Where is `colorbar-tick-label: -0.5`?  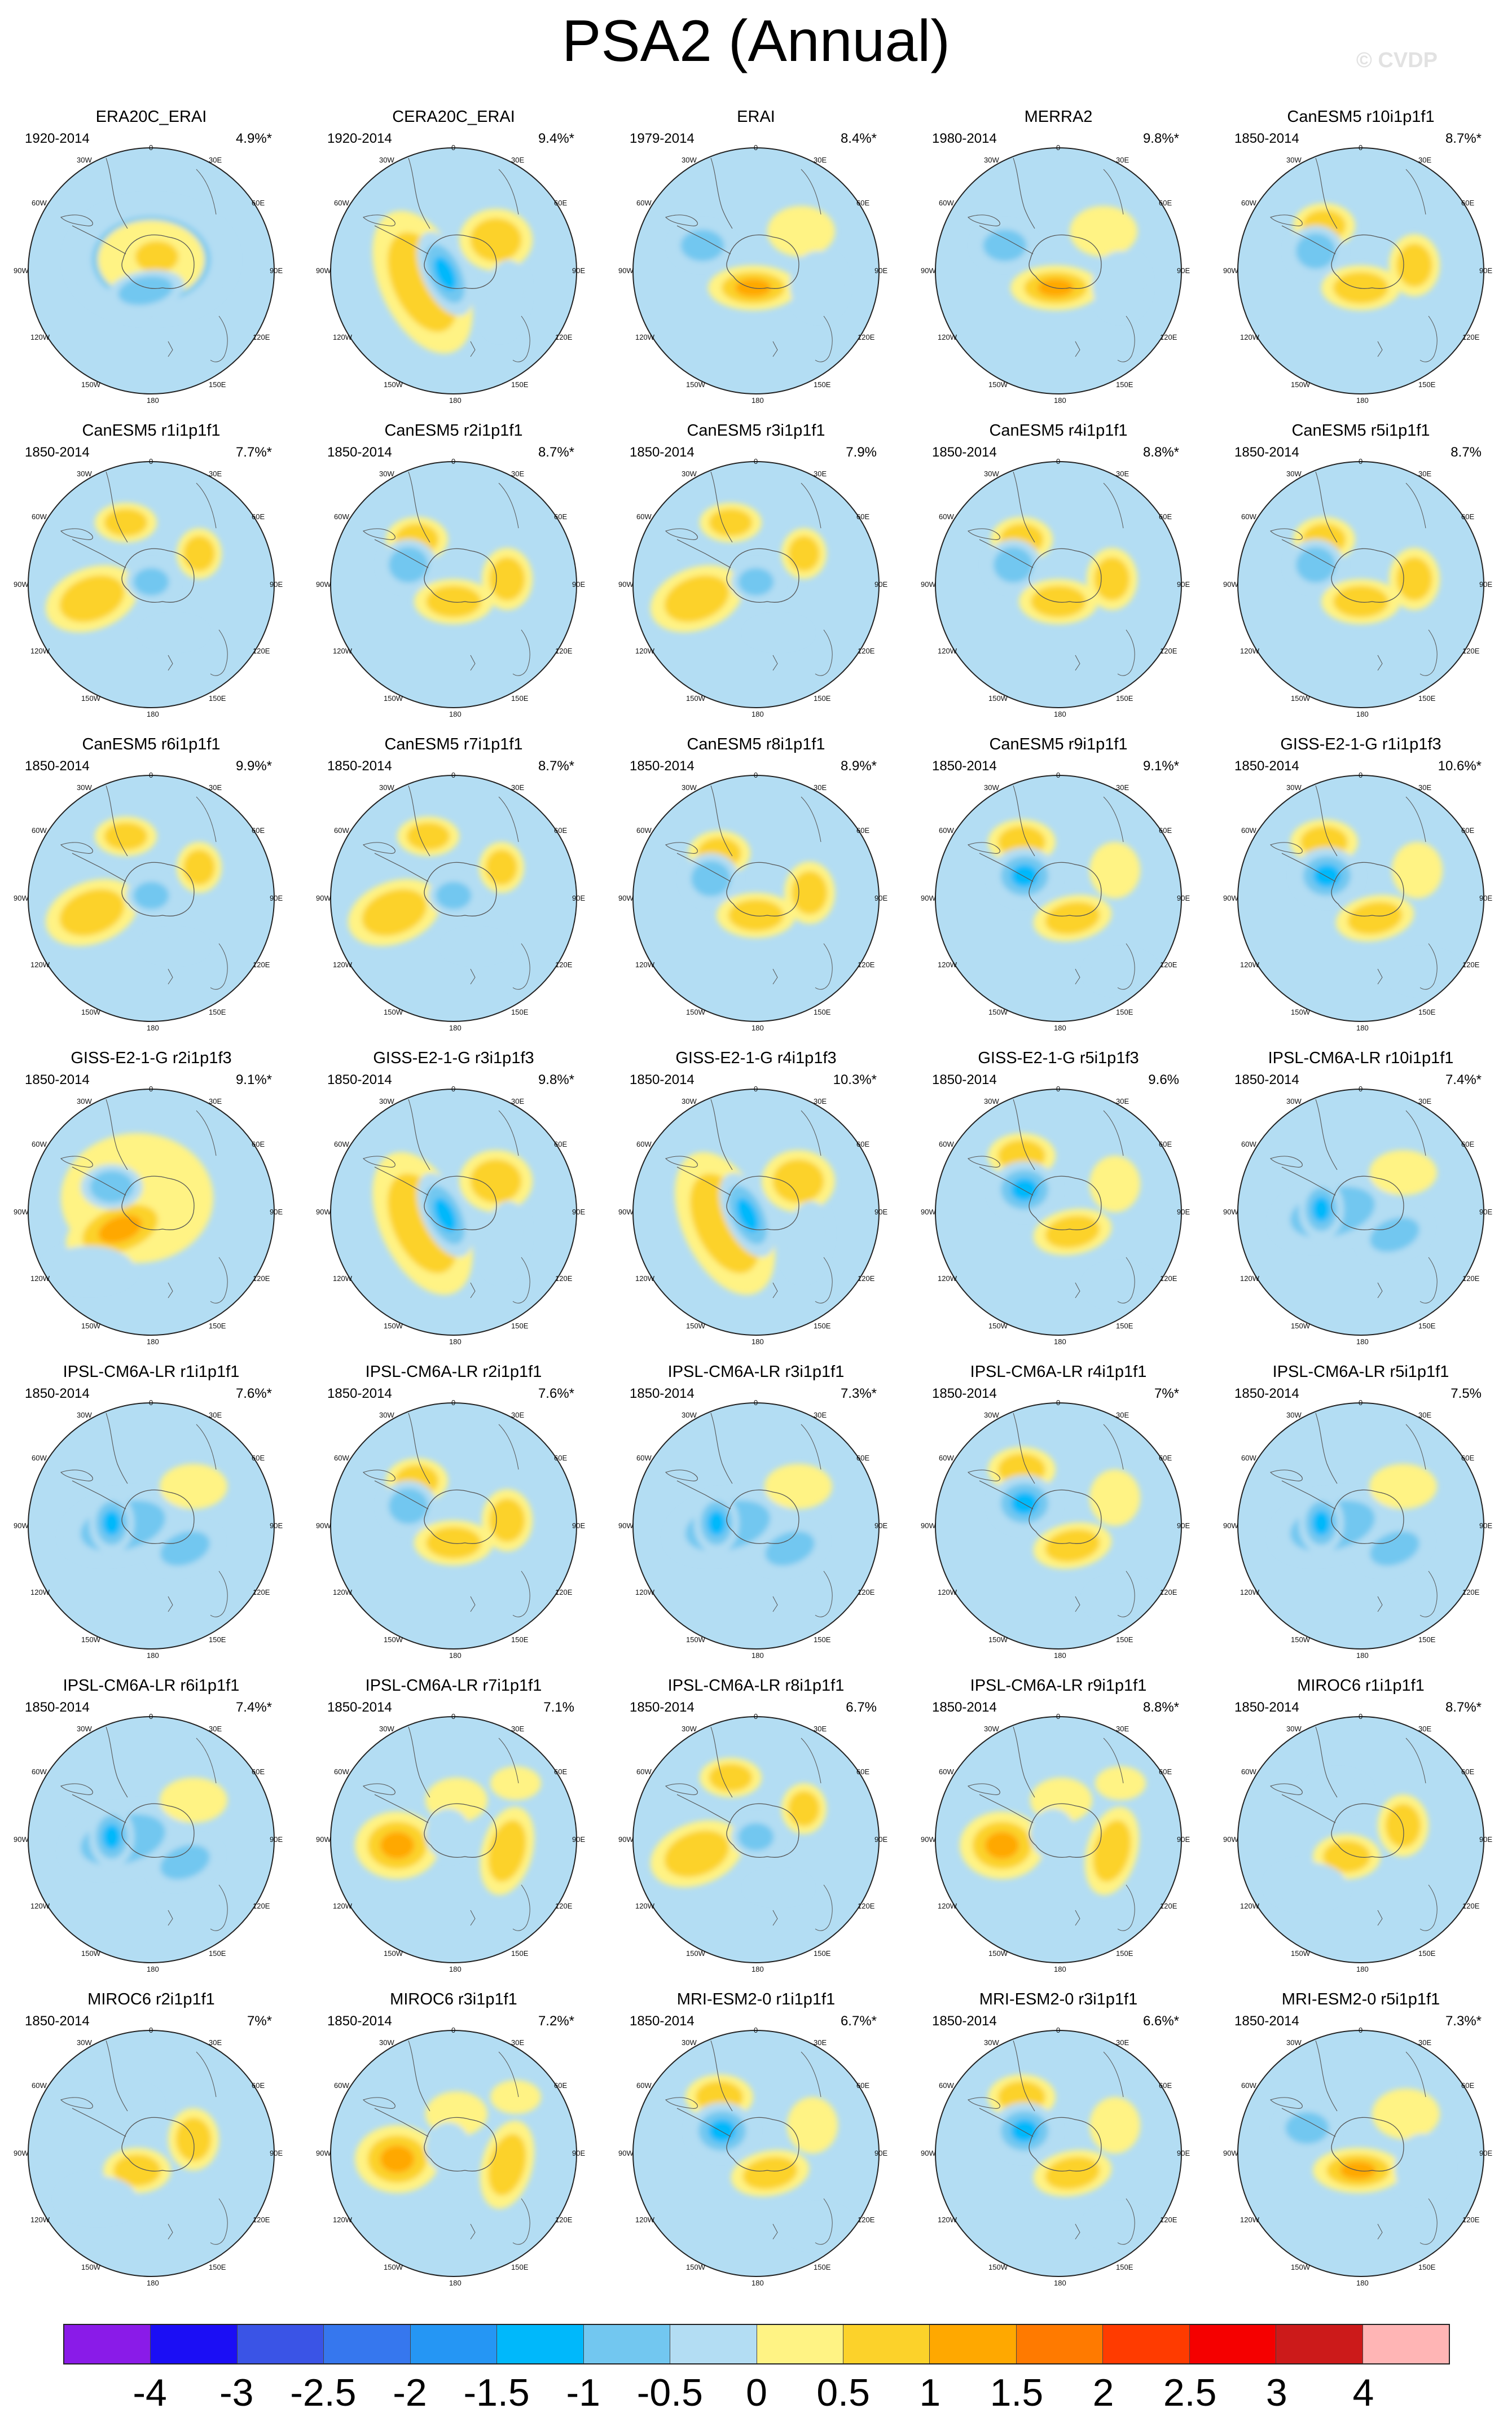
colorbar-tick-label: -0.5 is located at coordinates (670, 2392).